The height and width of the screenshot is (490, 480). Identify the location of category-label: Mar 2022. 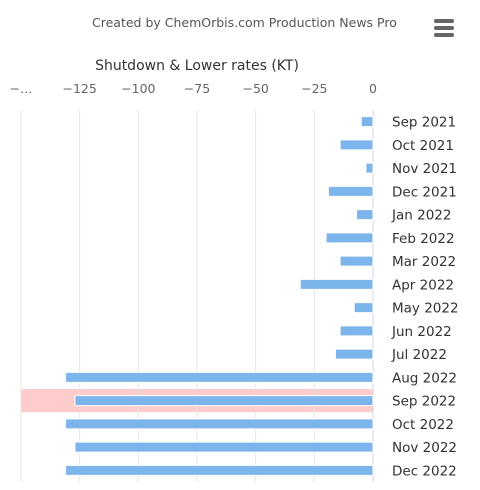
(424, 262).